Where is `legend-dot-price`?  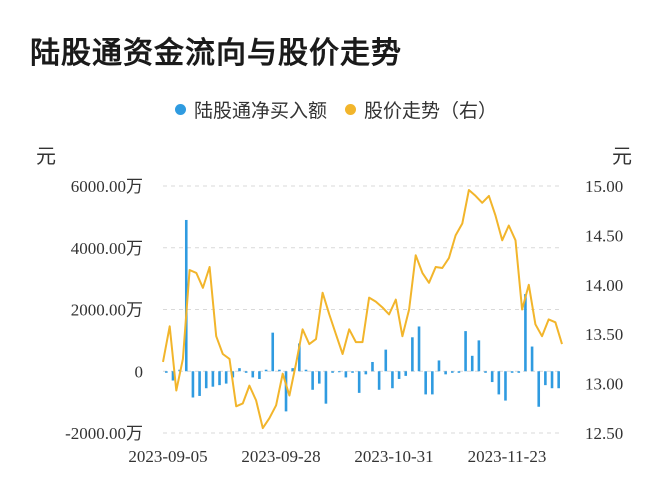 legend-dot-price is located at coordinates (350, 109).